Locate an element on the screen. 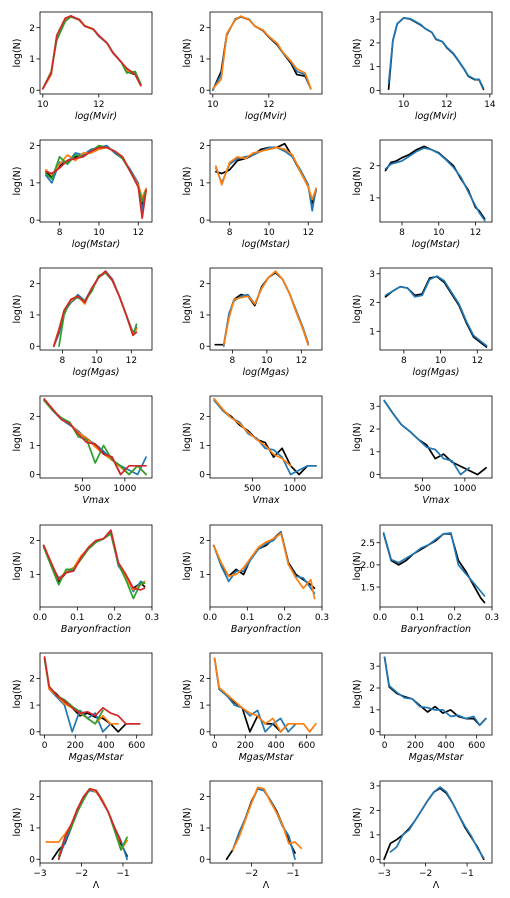 Image resolution: width=510 pixels, height=898 pixels. x-axis-label: Vmax is located at coordinates (436, 500).